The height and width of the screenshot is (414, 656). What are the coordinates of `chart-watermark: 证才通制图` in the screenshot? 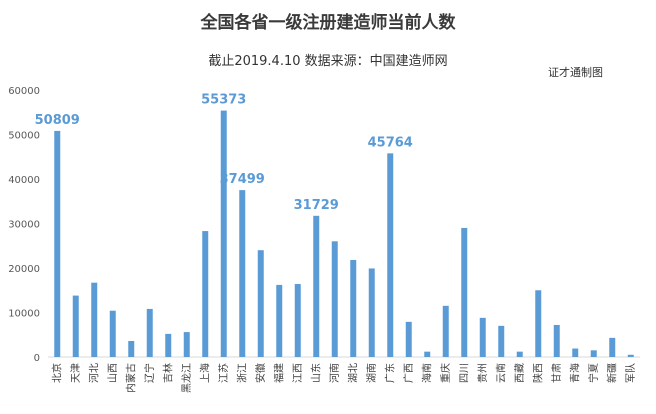 It's located at (575, 72).